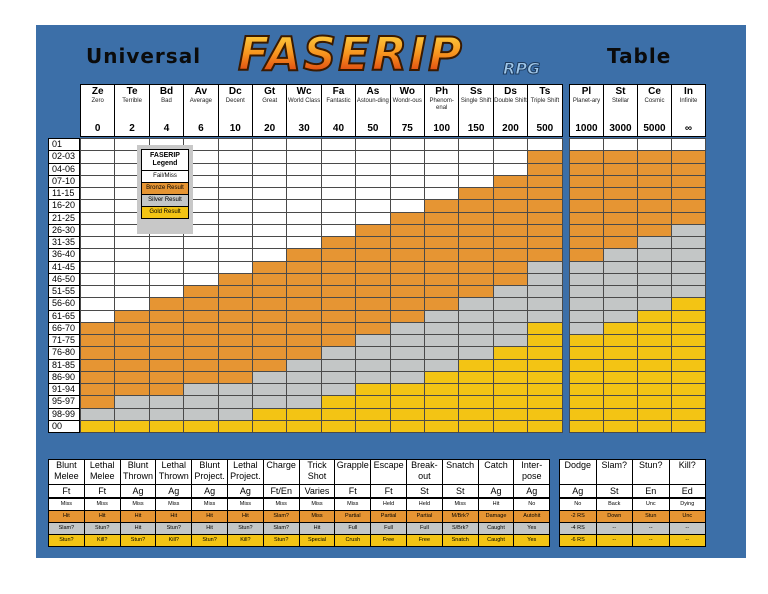 Image resolution: width=768 pixels, height=594 pixels. I want to click on action-header: Lethal Thrown Ag, so click(174, 478).